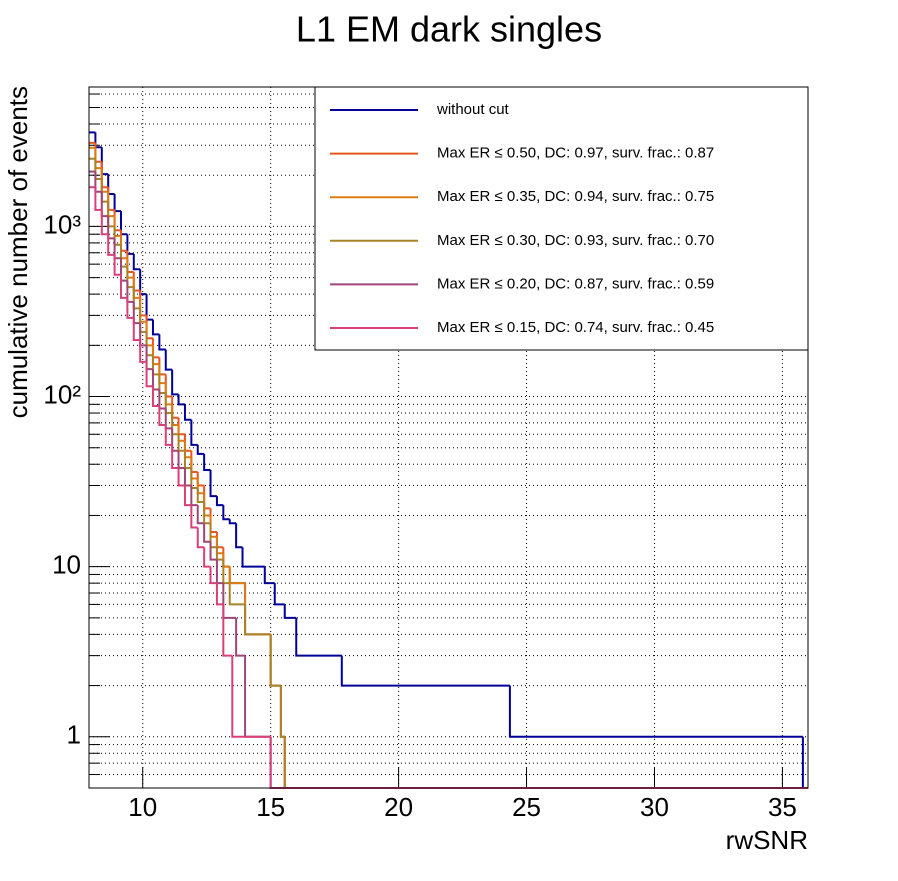 The height and width of the screenshot is (881, 898). Describe the element at coordinates (767, 840) in the screenshot. I see `x-axis-label: rwSNR` at that location.